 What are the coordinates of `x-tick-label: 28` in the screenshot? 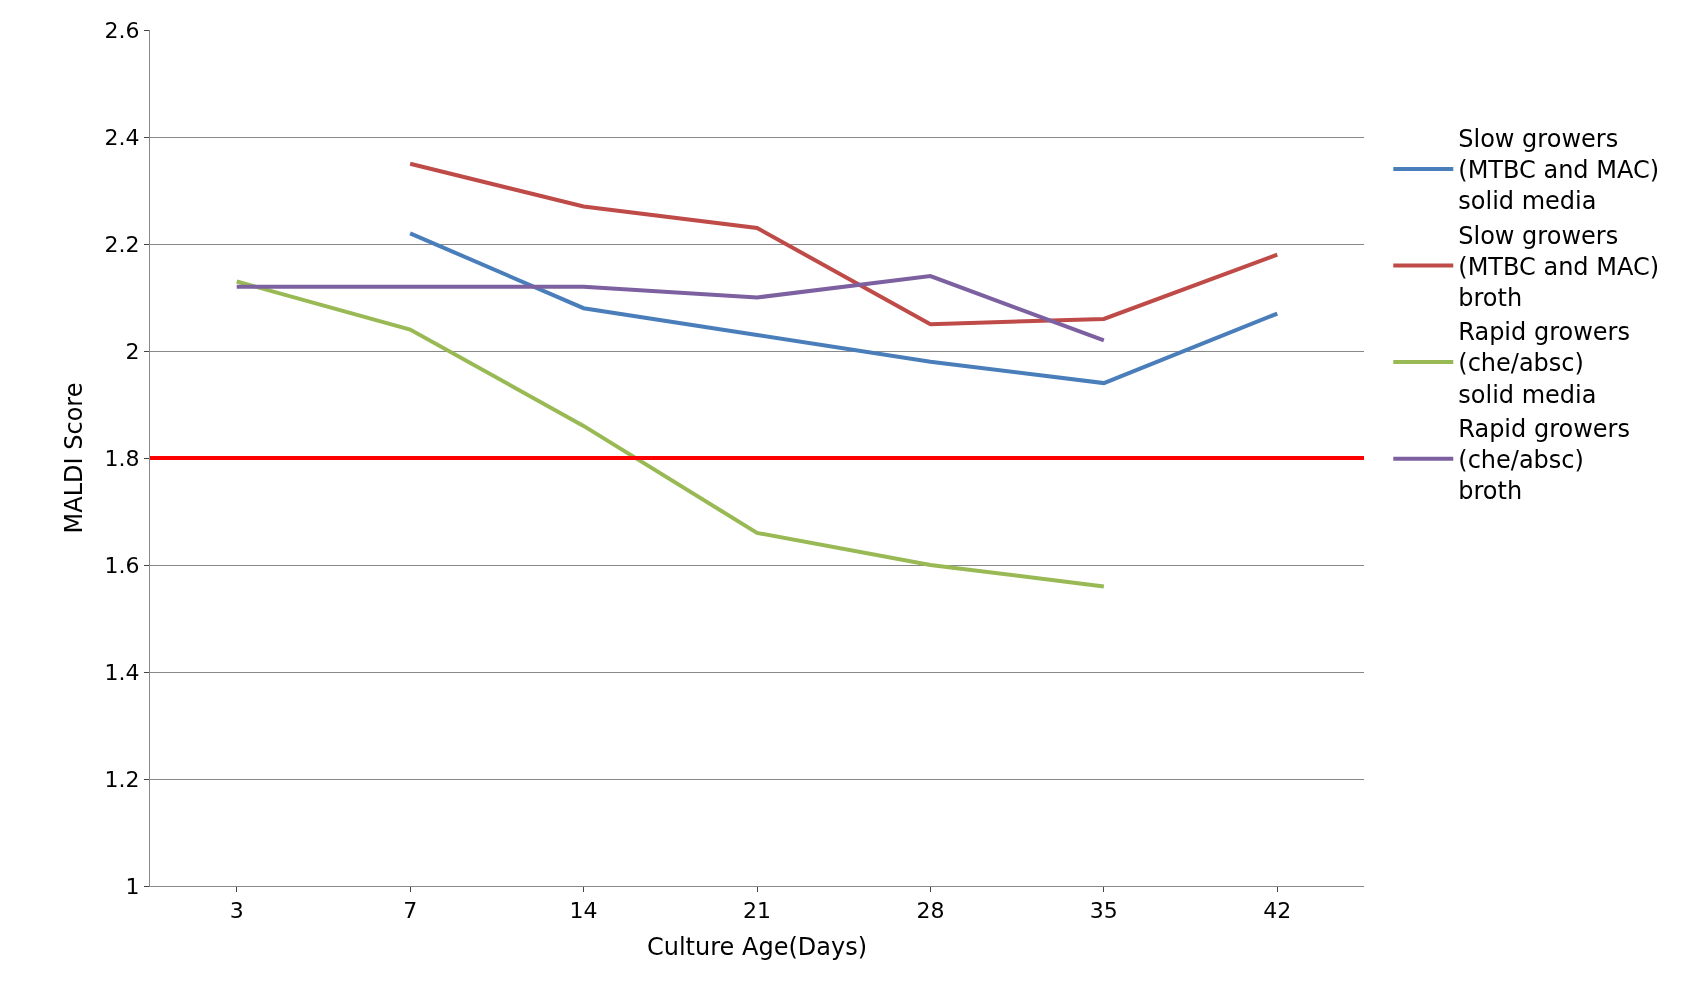 It's located at (930, 911).